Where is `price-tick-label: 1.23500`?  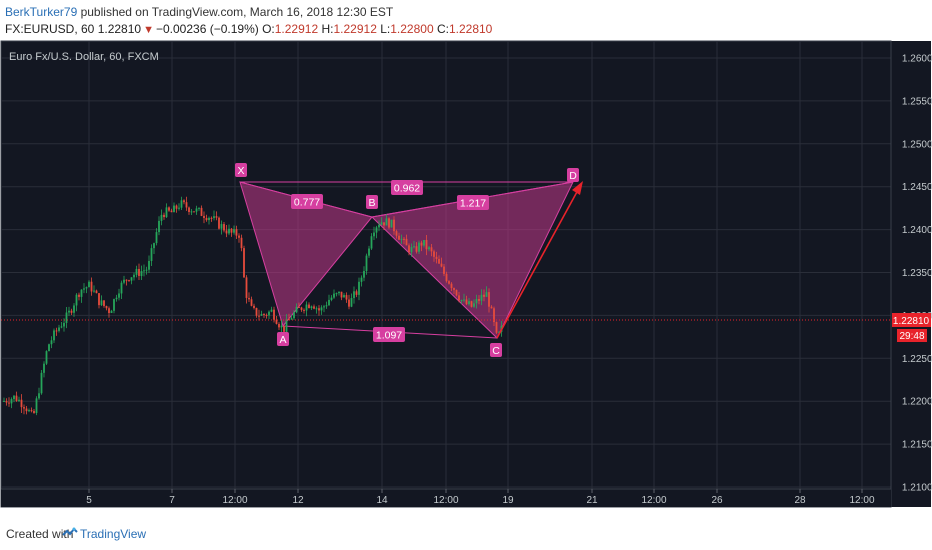 price-tick-label: 1.23500 is located at coordinates (917, 273).